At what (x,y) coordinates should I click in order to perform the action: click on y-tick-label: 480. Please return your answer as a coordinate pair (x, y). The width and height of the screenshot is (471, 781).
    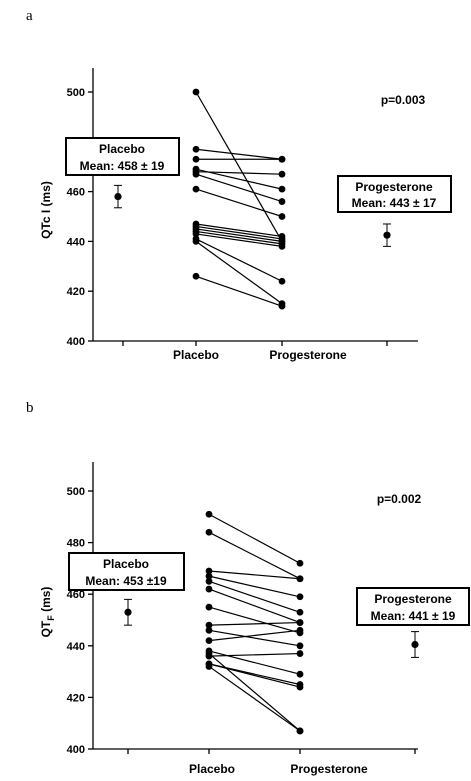
    Looking at the image, I should click on (76, 544).